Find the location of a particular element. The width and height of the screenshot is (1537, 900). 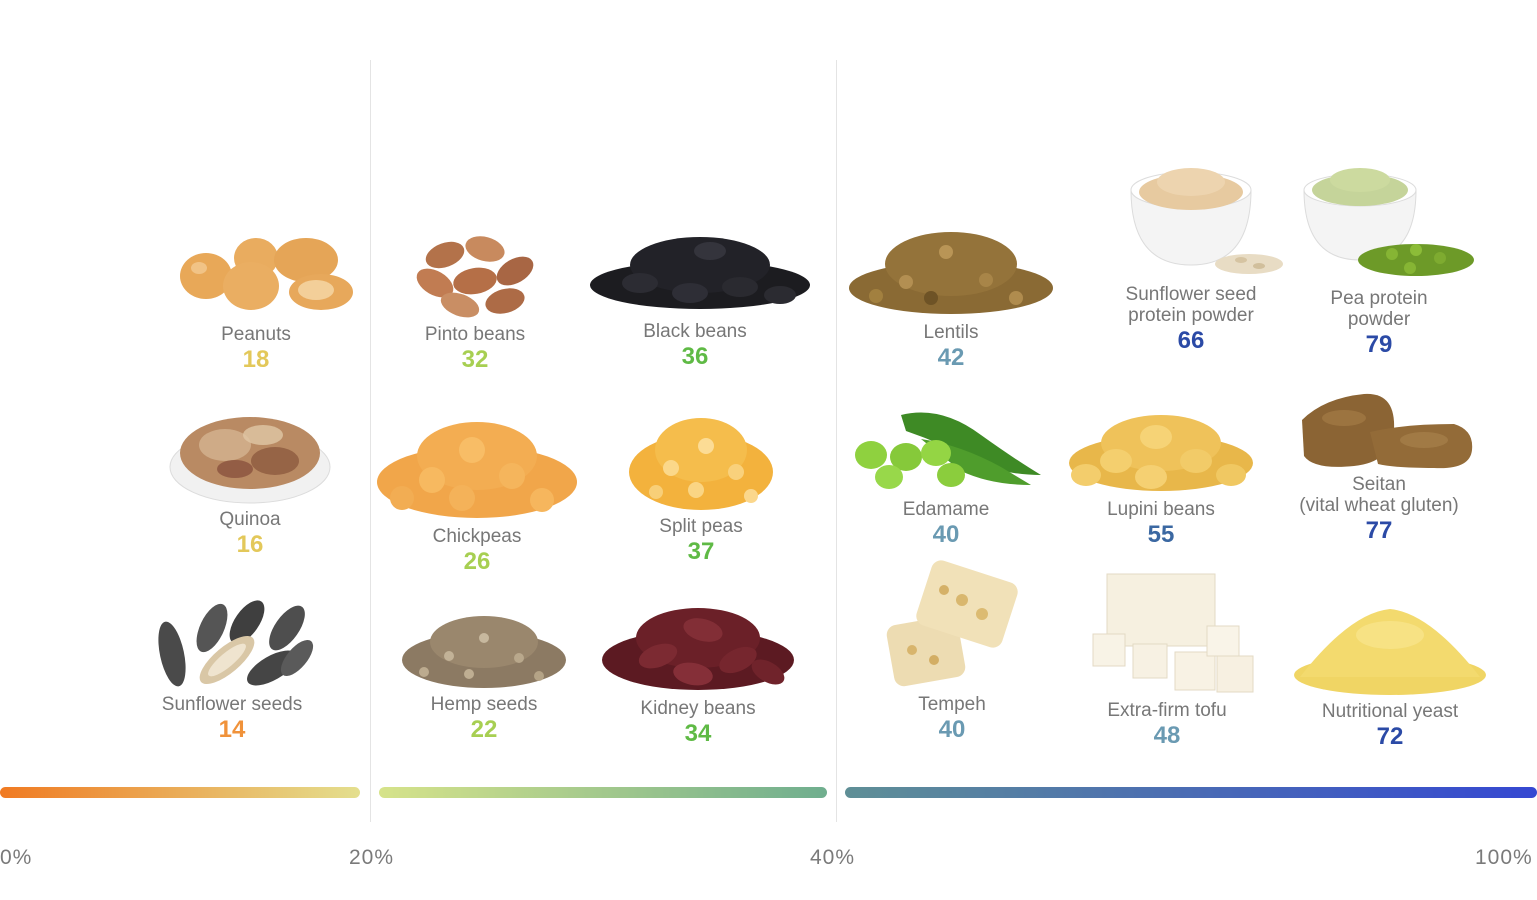

food-label: Edamame is located at coordinates (946, 509).